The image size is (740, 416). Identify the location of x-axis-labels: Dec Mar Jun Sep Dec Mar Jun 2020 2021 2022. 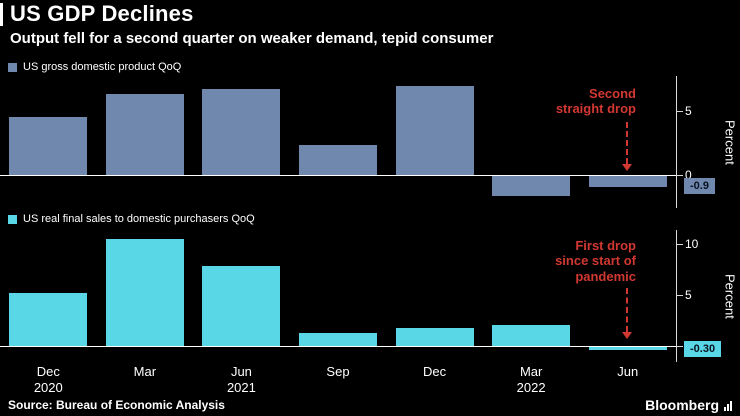
(338, 380).